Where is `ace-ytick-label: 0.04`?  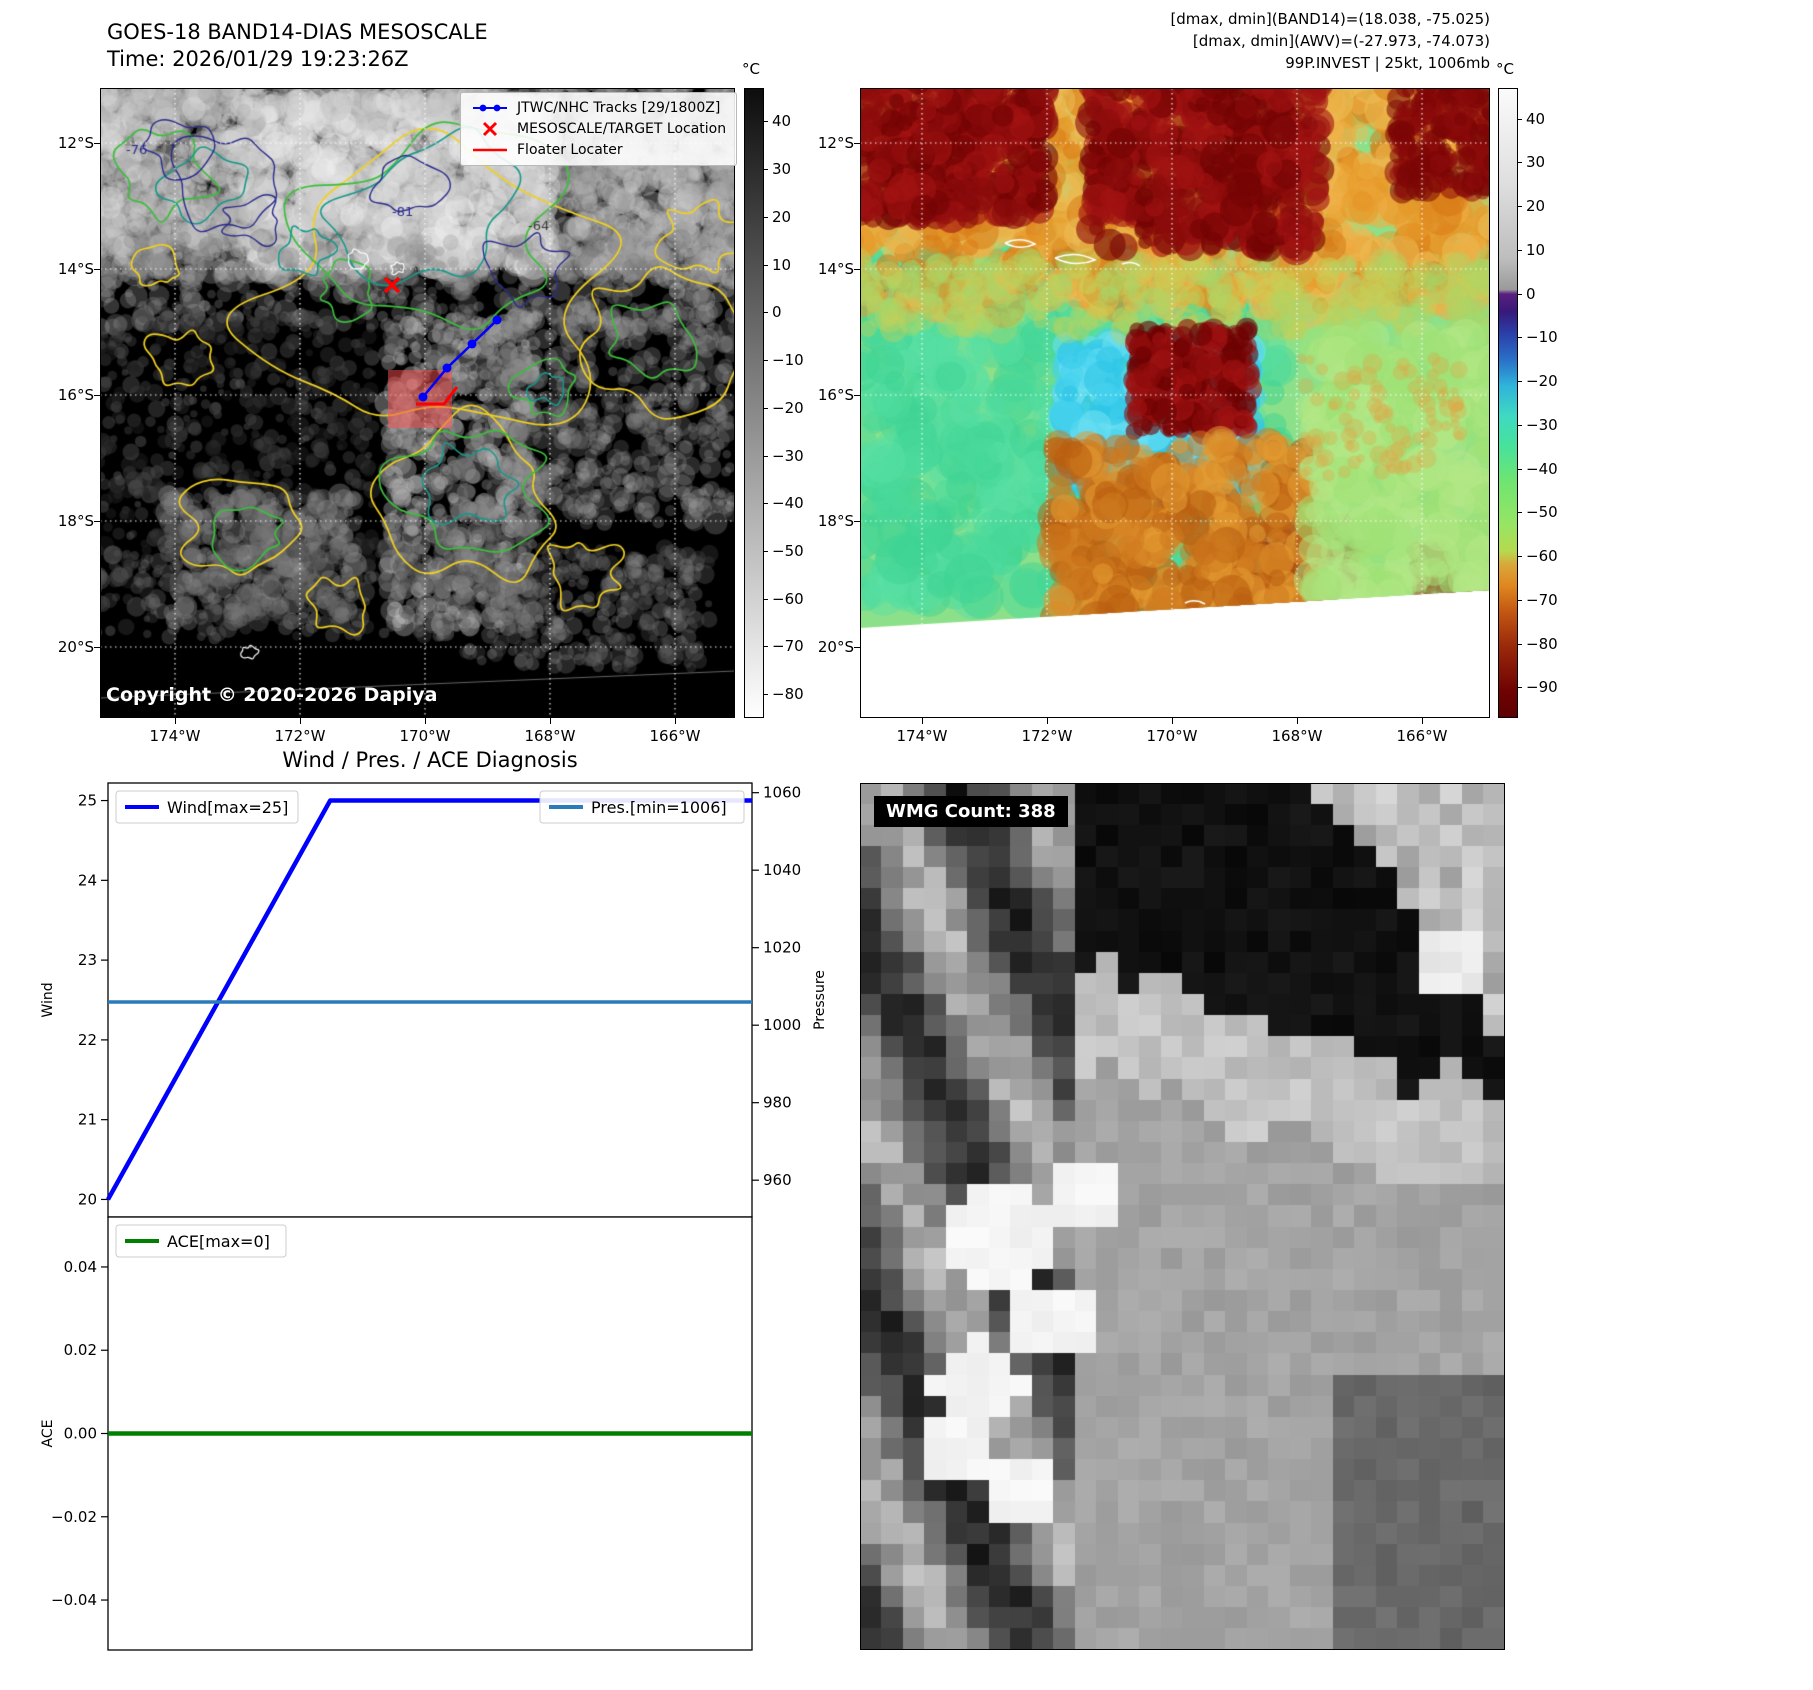
ace-ytick-label: 0.04 is located at coordinates (80, 1267).